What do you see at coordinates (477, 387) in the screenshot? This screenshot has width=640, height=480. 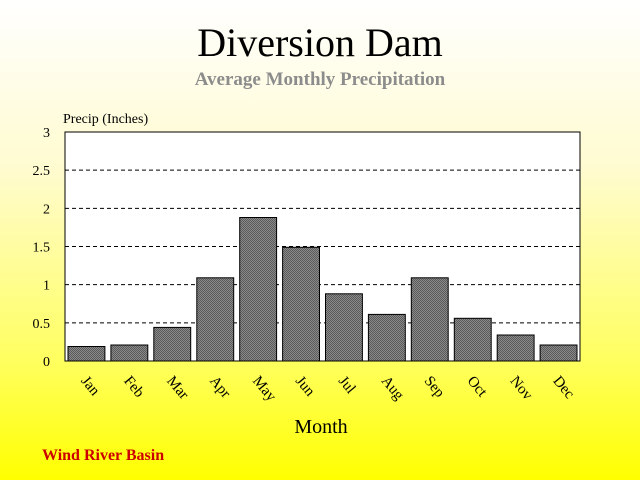 I see `x-tick-label: Oct` at bounding box center [477, 387].